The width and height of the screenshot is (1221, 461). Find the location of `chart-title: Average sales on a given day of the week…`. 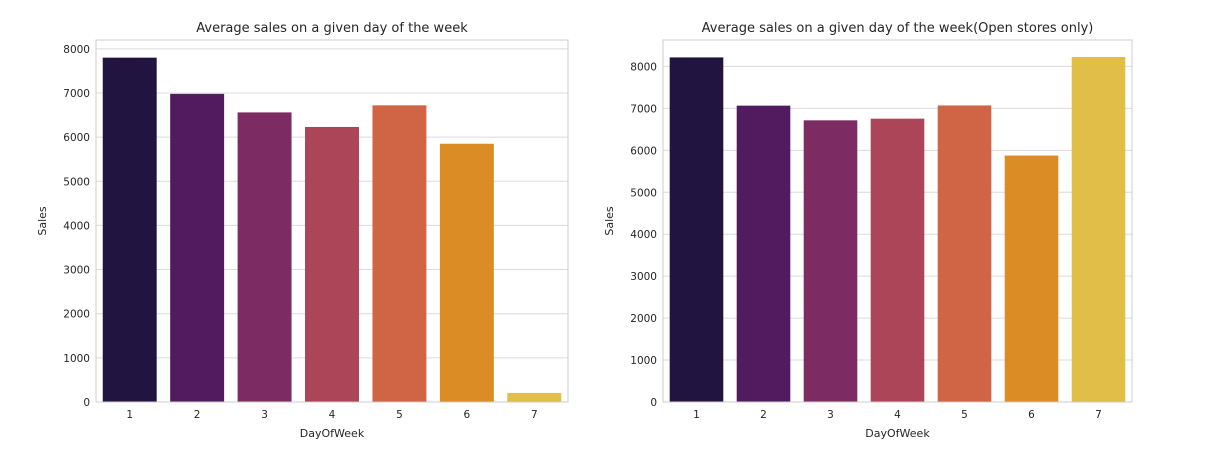

chart-title: Average sales on a given day of the week… is located at coordinates (898, 28).